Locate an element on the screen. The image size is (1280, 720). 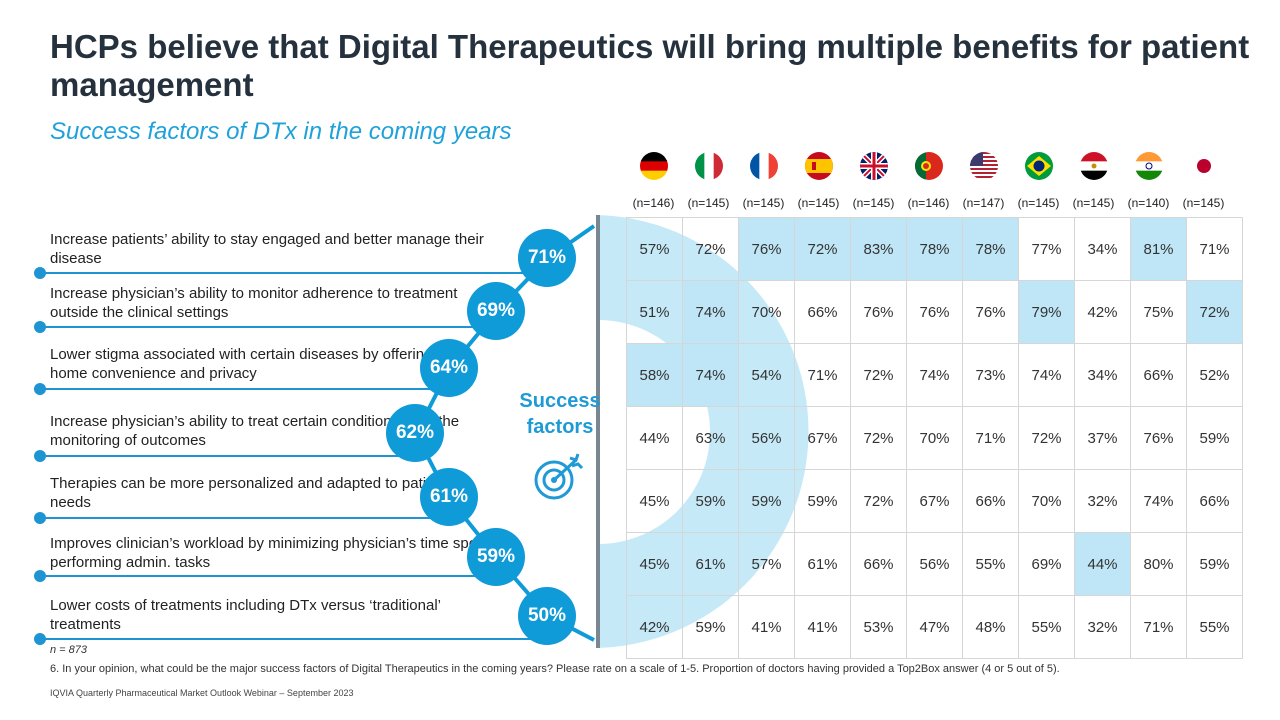
total-bubble: 61% is located at coordinates (449, 497).